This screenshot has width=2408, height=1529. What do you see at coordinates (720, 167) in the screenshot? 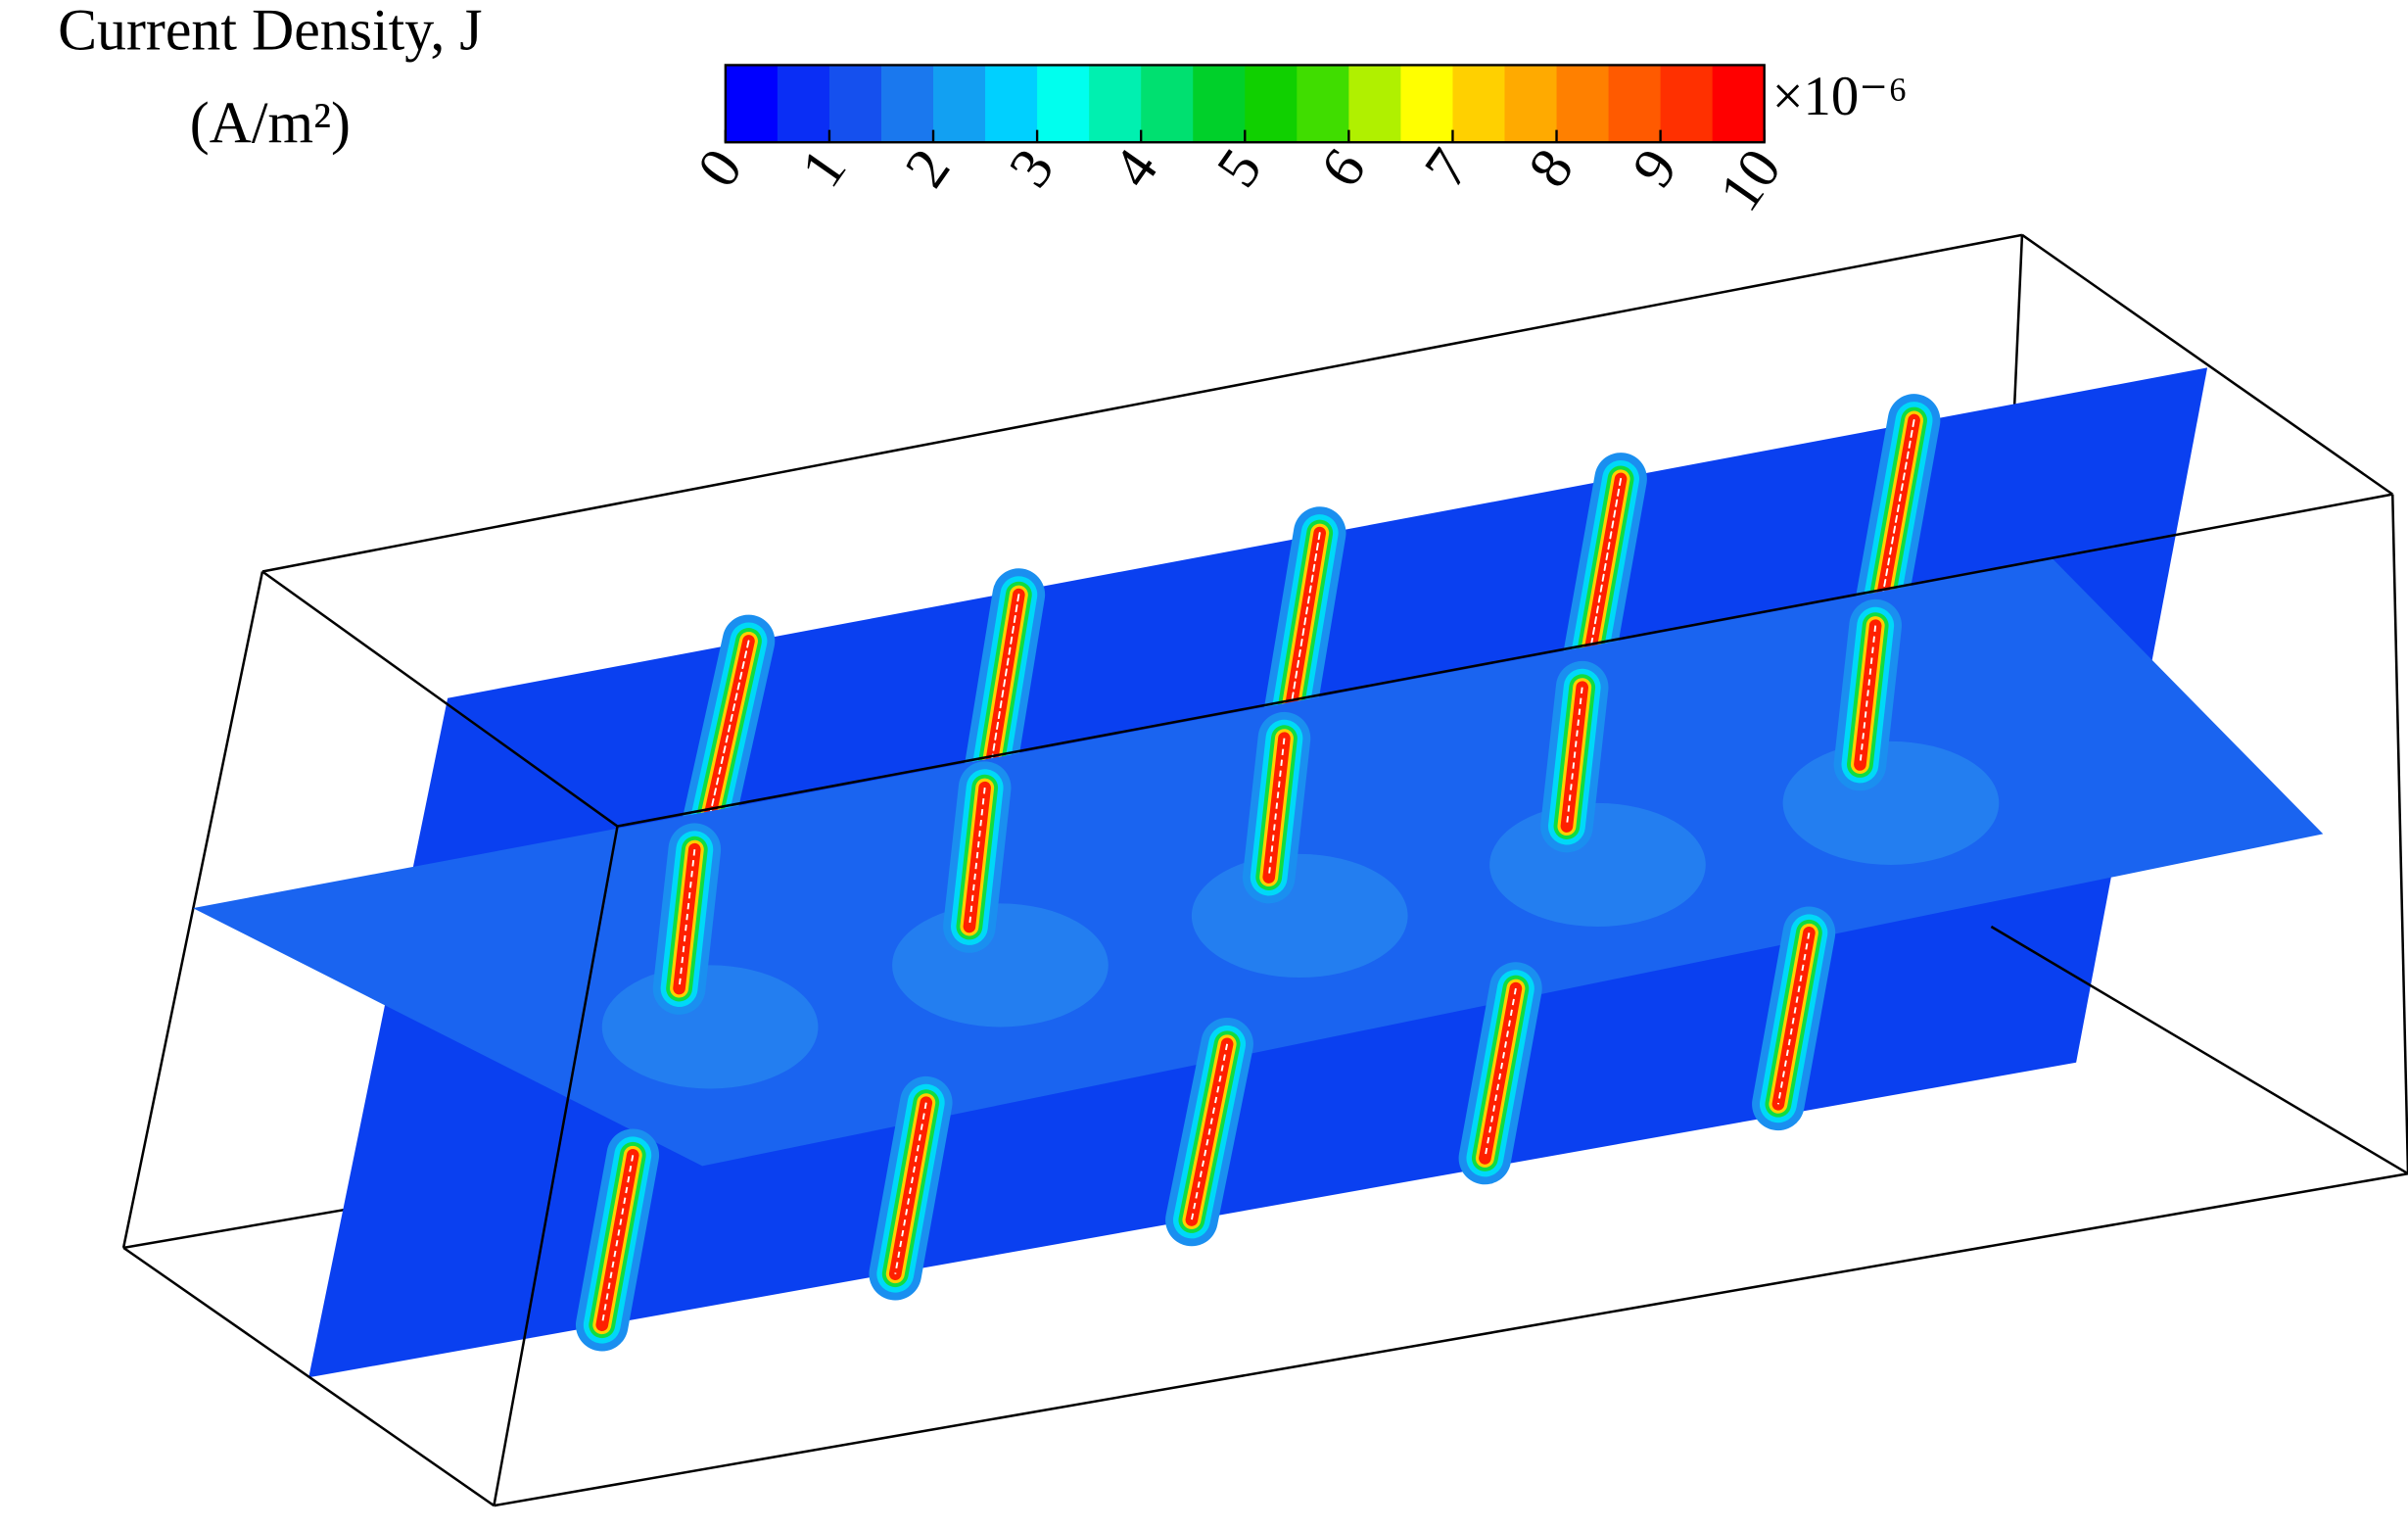
I see `tick-label: 0` at bounding box center [720, 167].